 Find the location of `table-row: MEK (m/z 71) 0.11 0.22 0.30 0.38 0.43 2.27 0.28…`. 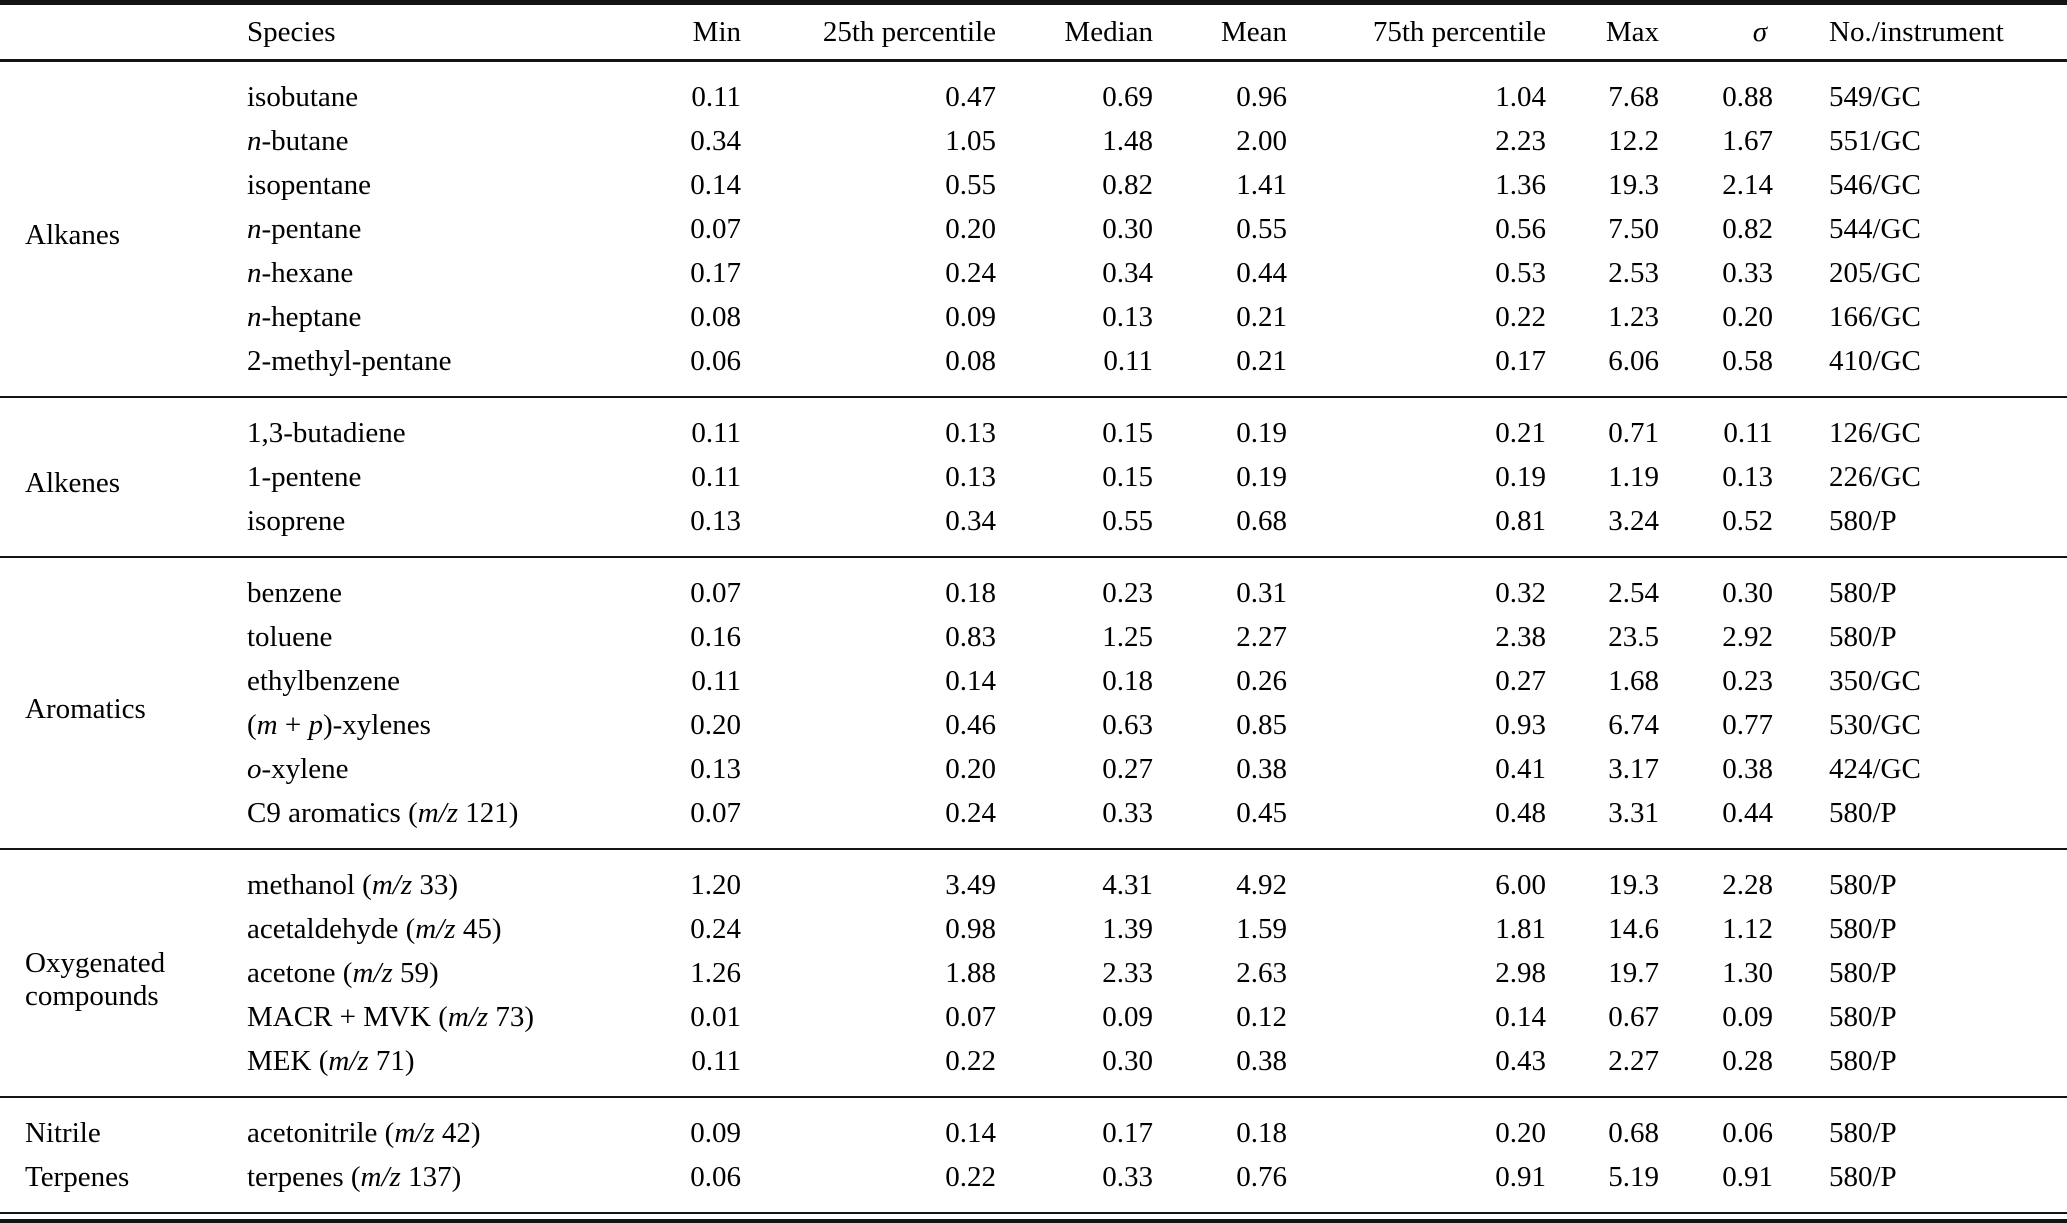

table-row: MEK (m/z 71) 0.11 0.22 0.30 0.38 0.43 2.27 0.28… is located at coordinates (1033, 1068).